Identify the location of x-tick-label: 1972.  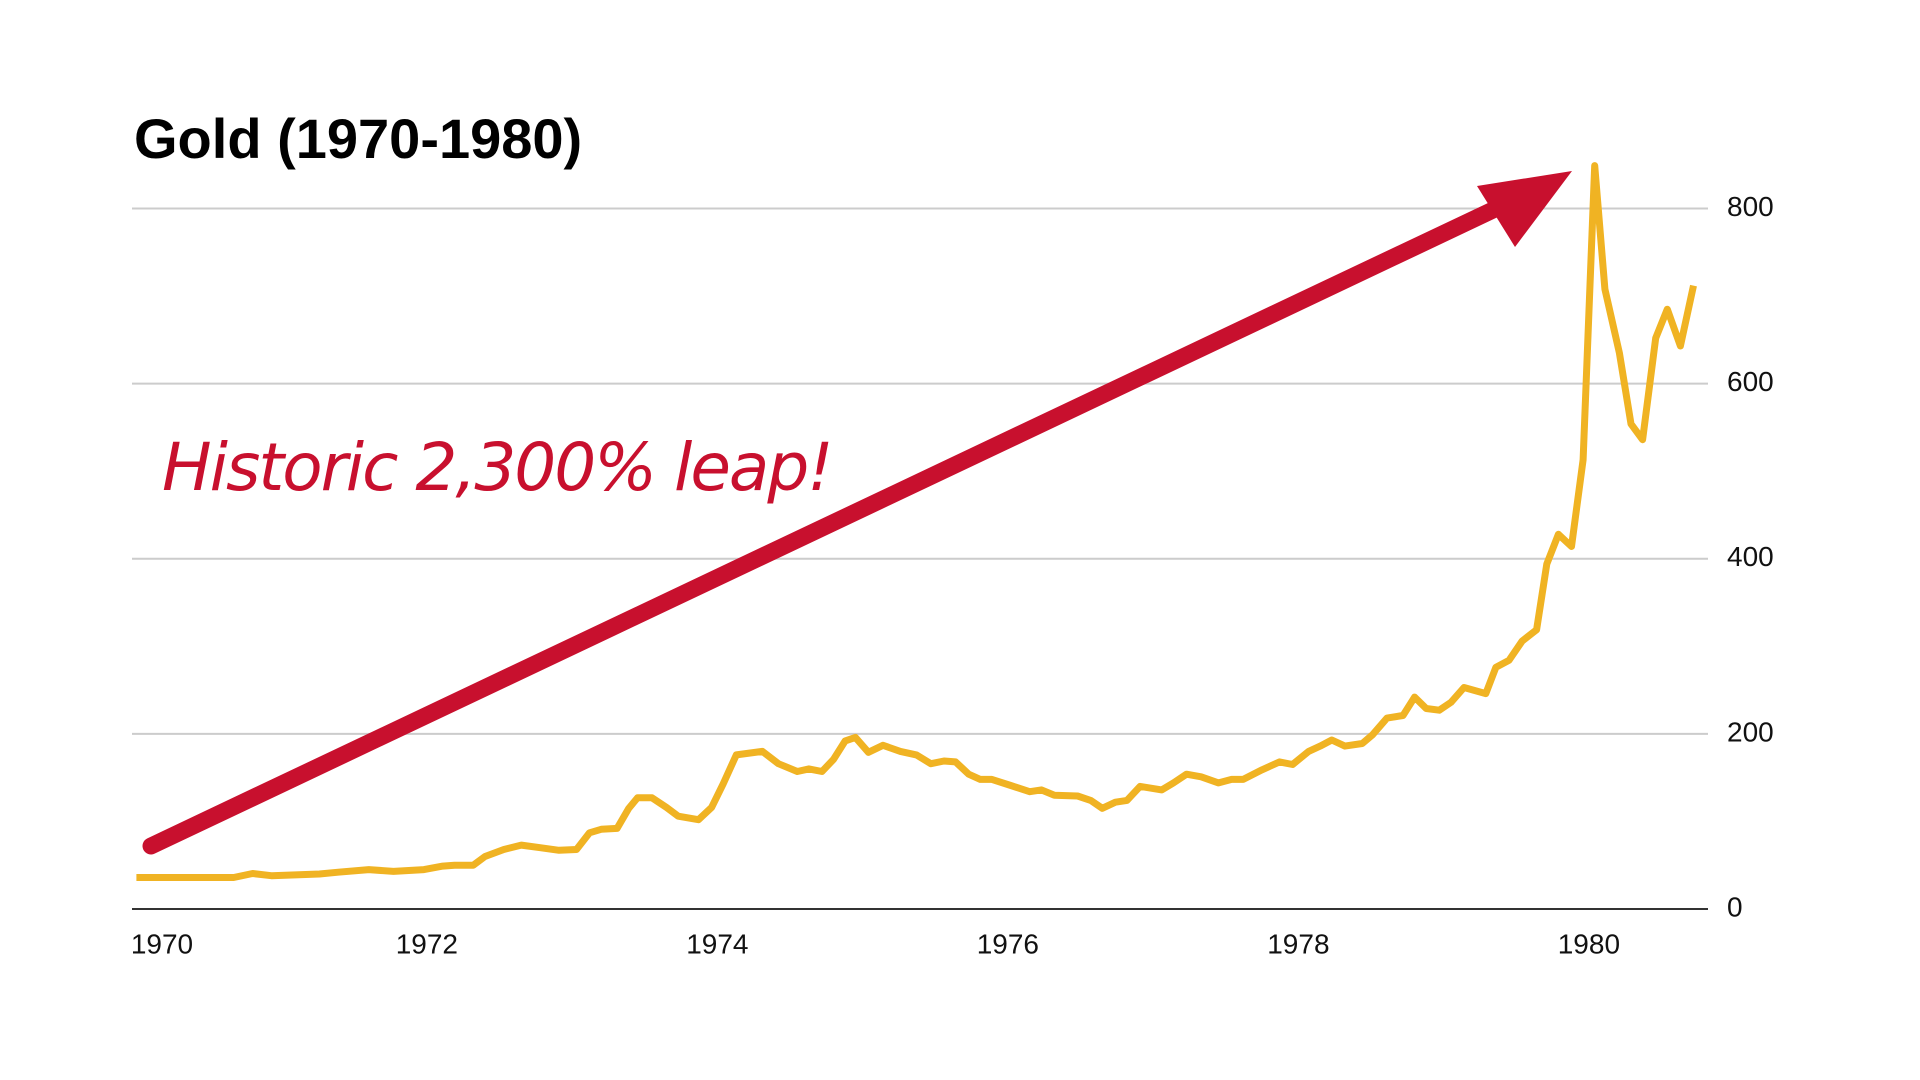
(427, 943).